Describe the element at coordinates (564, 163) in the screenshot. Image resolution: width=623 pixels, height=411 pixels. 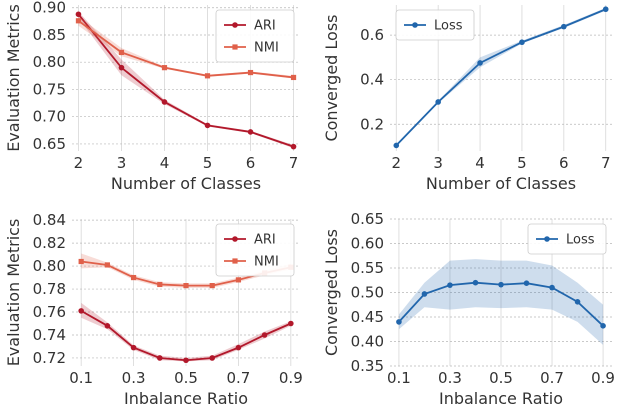
I see `x-tick-label: 6` at that location.